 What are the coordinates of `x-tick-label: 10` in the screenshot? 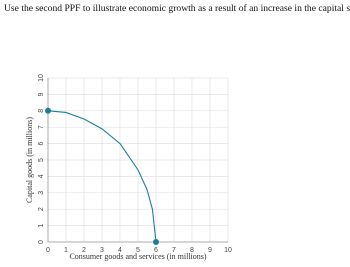 It's located at (228, 250).